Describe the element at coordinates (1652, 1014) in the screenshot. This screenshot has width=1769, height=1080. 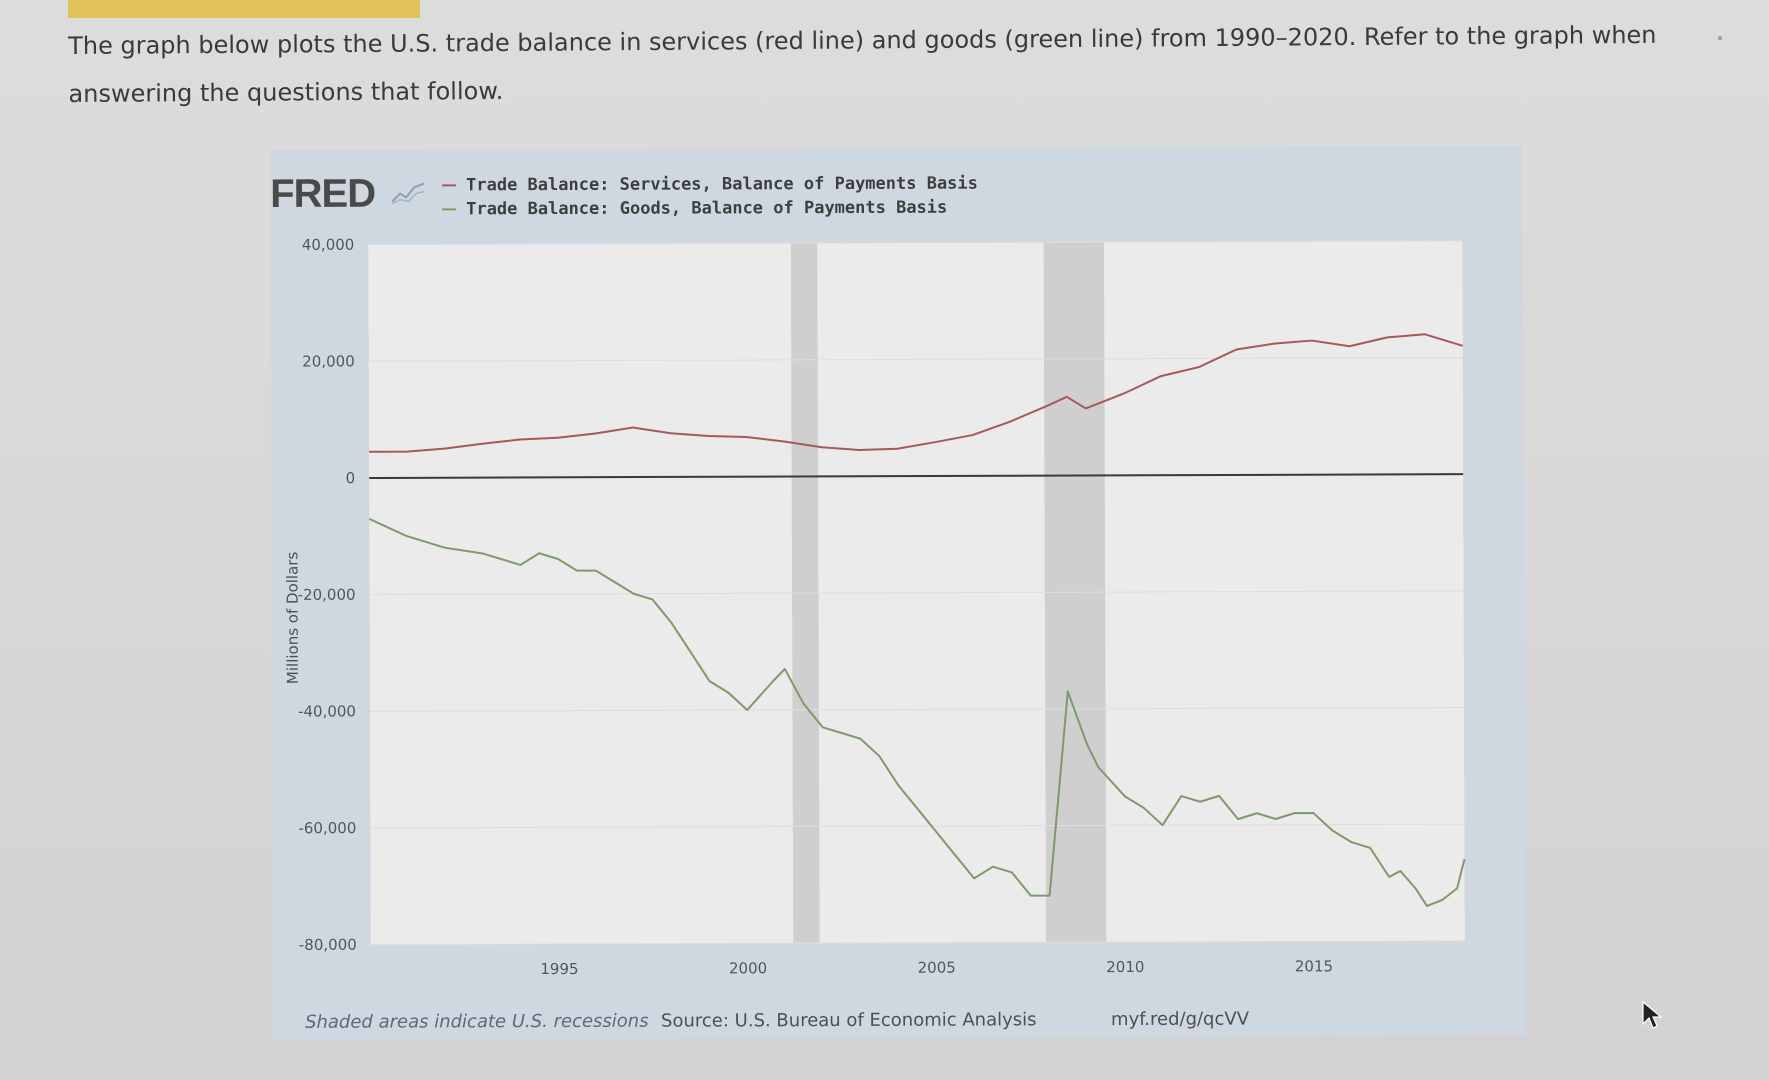
I see `mouse-cursor-icon` at that location.